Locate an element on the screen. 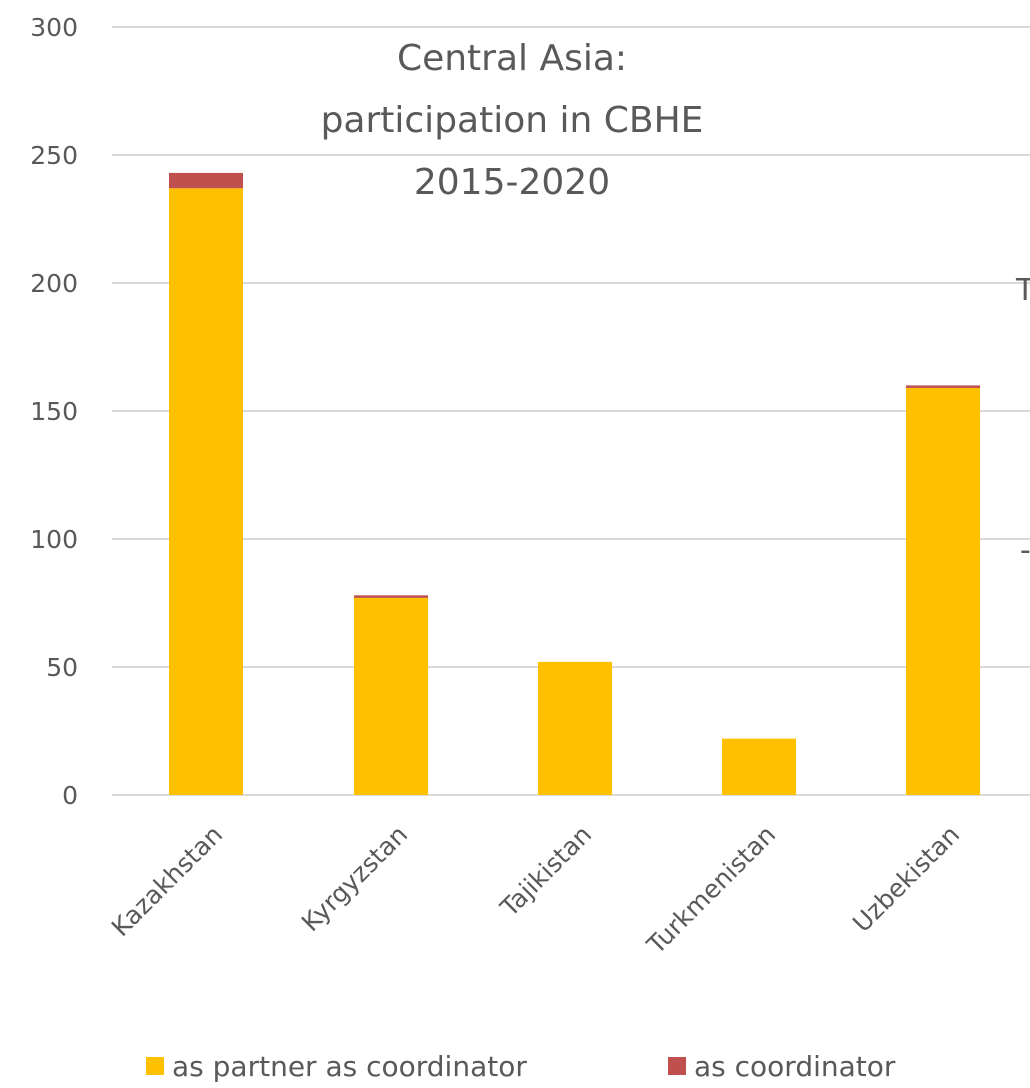 The width and height of the screenshot is (1030, 1088). chart-title-line-2: participation in CBHE is located at coordinates (512, 120).